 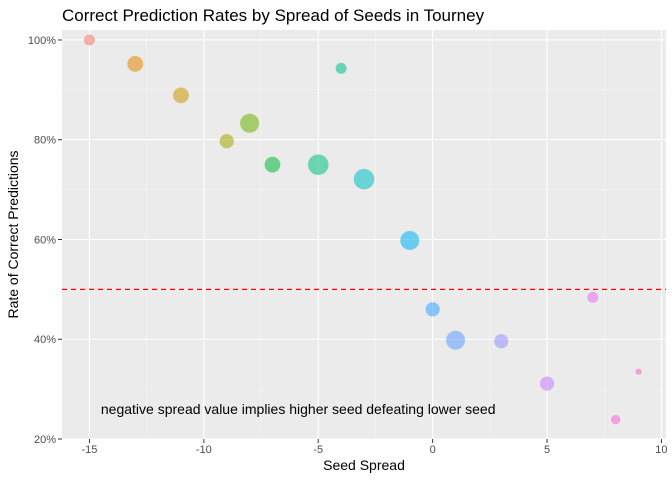 I want to click on y-tick-label: 20%, so click(x=45, y=440).